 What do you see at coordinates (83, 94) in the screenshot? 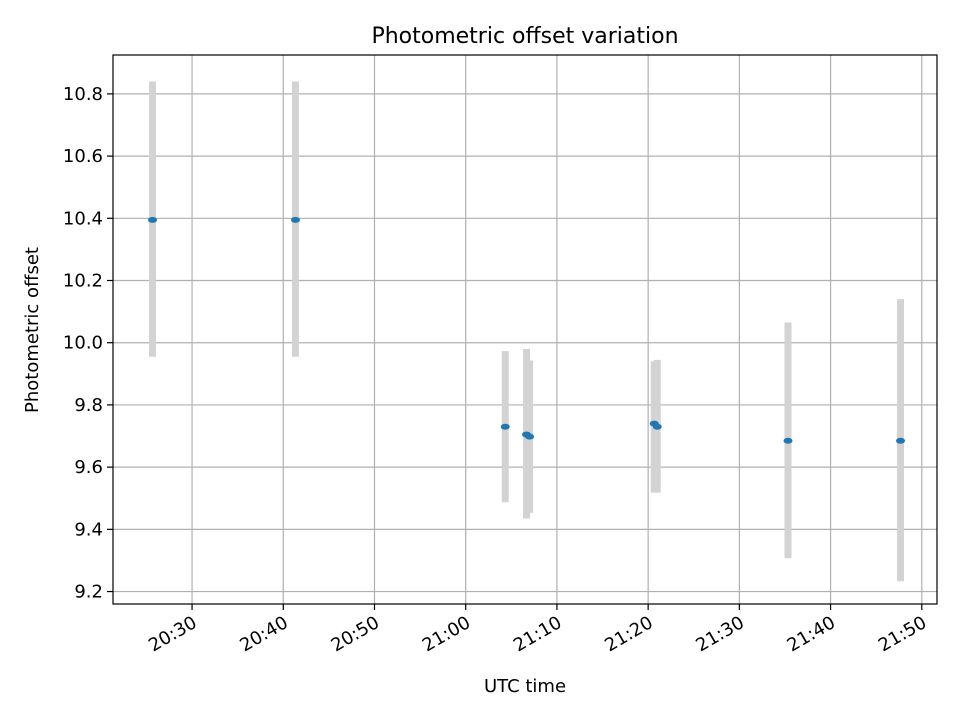
I see `y-tick-label: 10.8` at bounding box center [83, 94].